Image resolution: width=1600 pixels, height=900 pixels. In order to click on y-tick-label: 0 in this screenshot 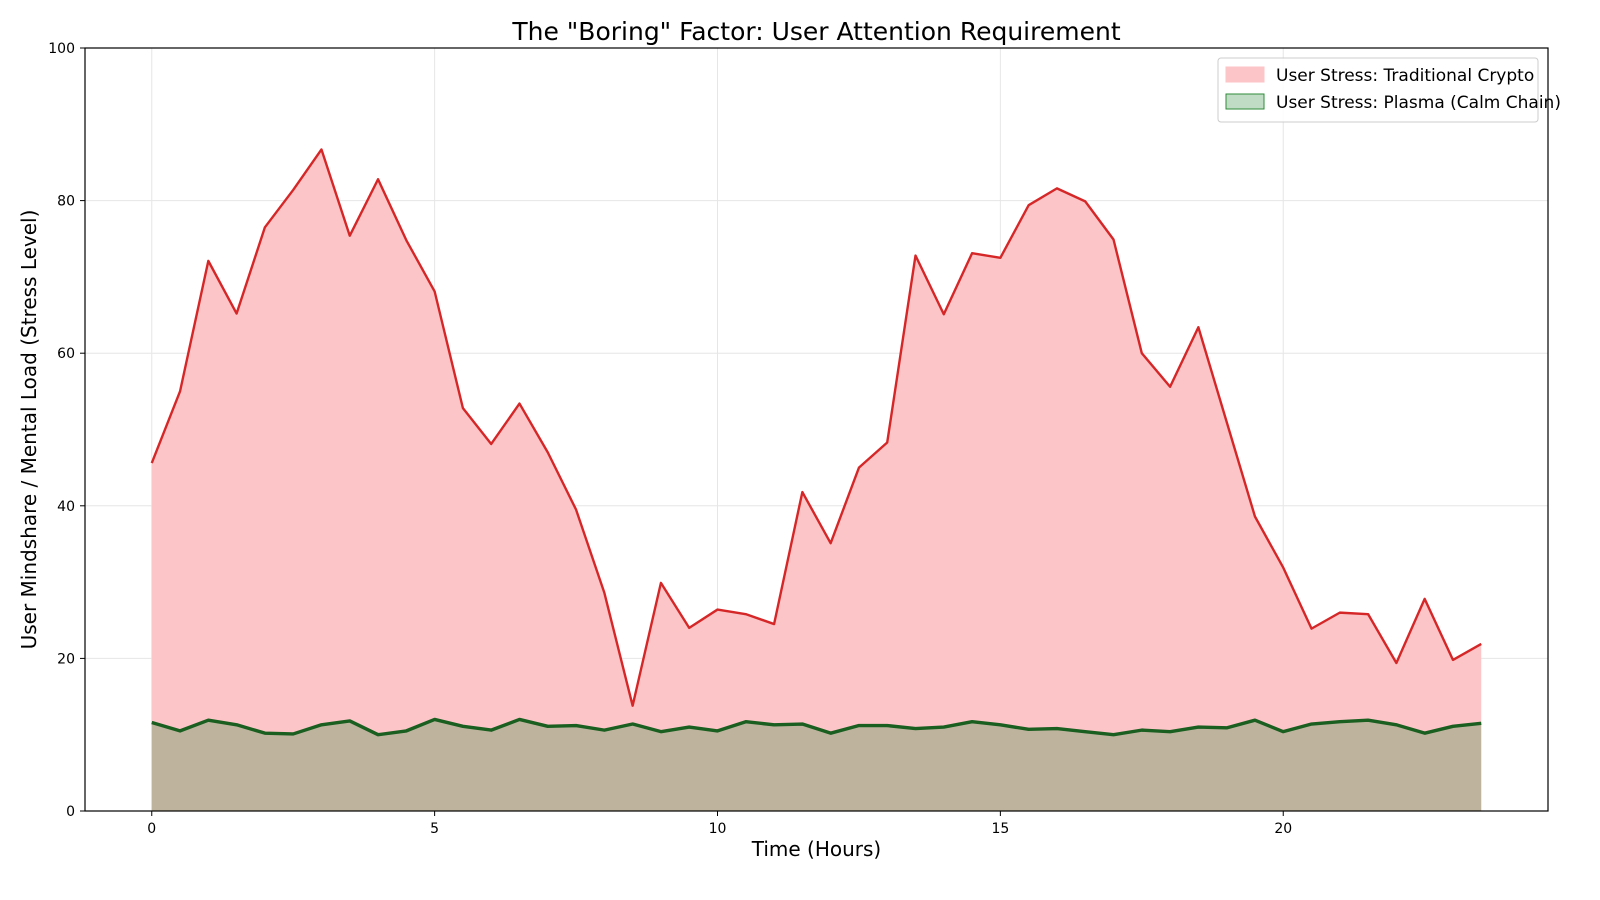, I will do `click(70, 812)`.